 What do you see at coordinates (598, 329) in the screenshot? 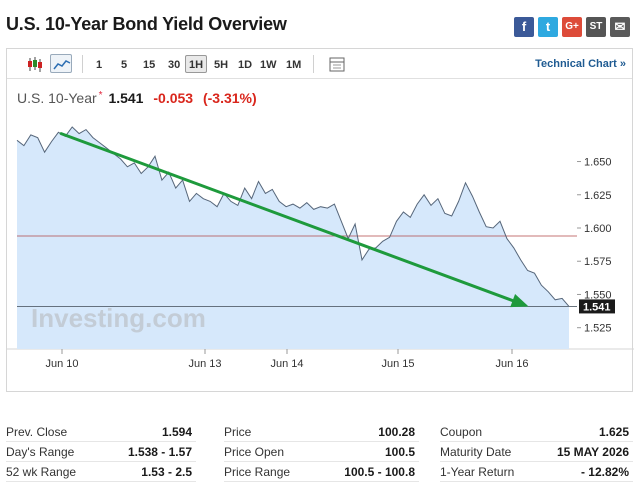
I see `y-tick-label: 1.525` at bounding box center [598, 329].